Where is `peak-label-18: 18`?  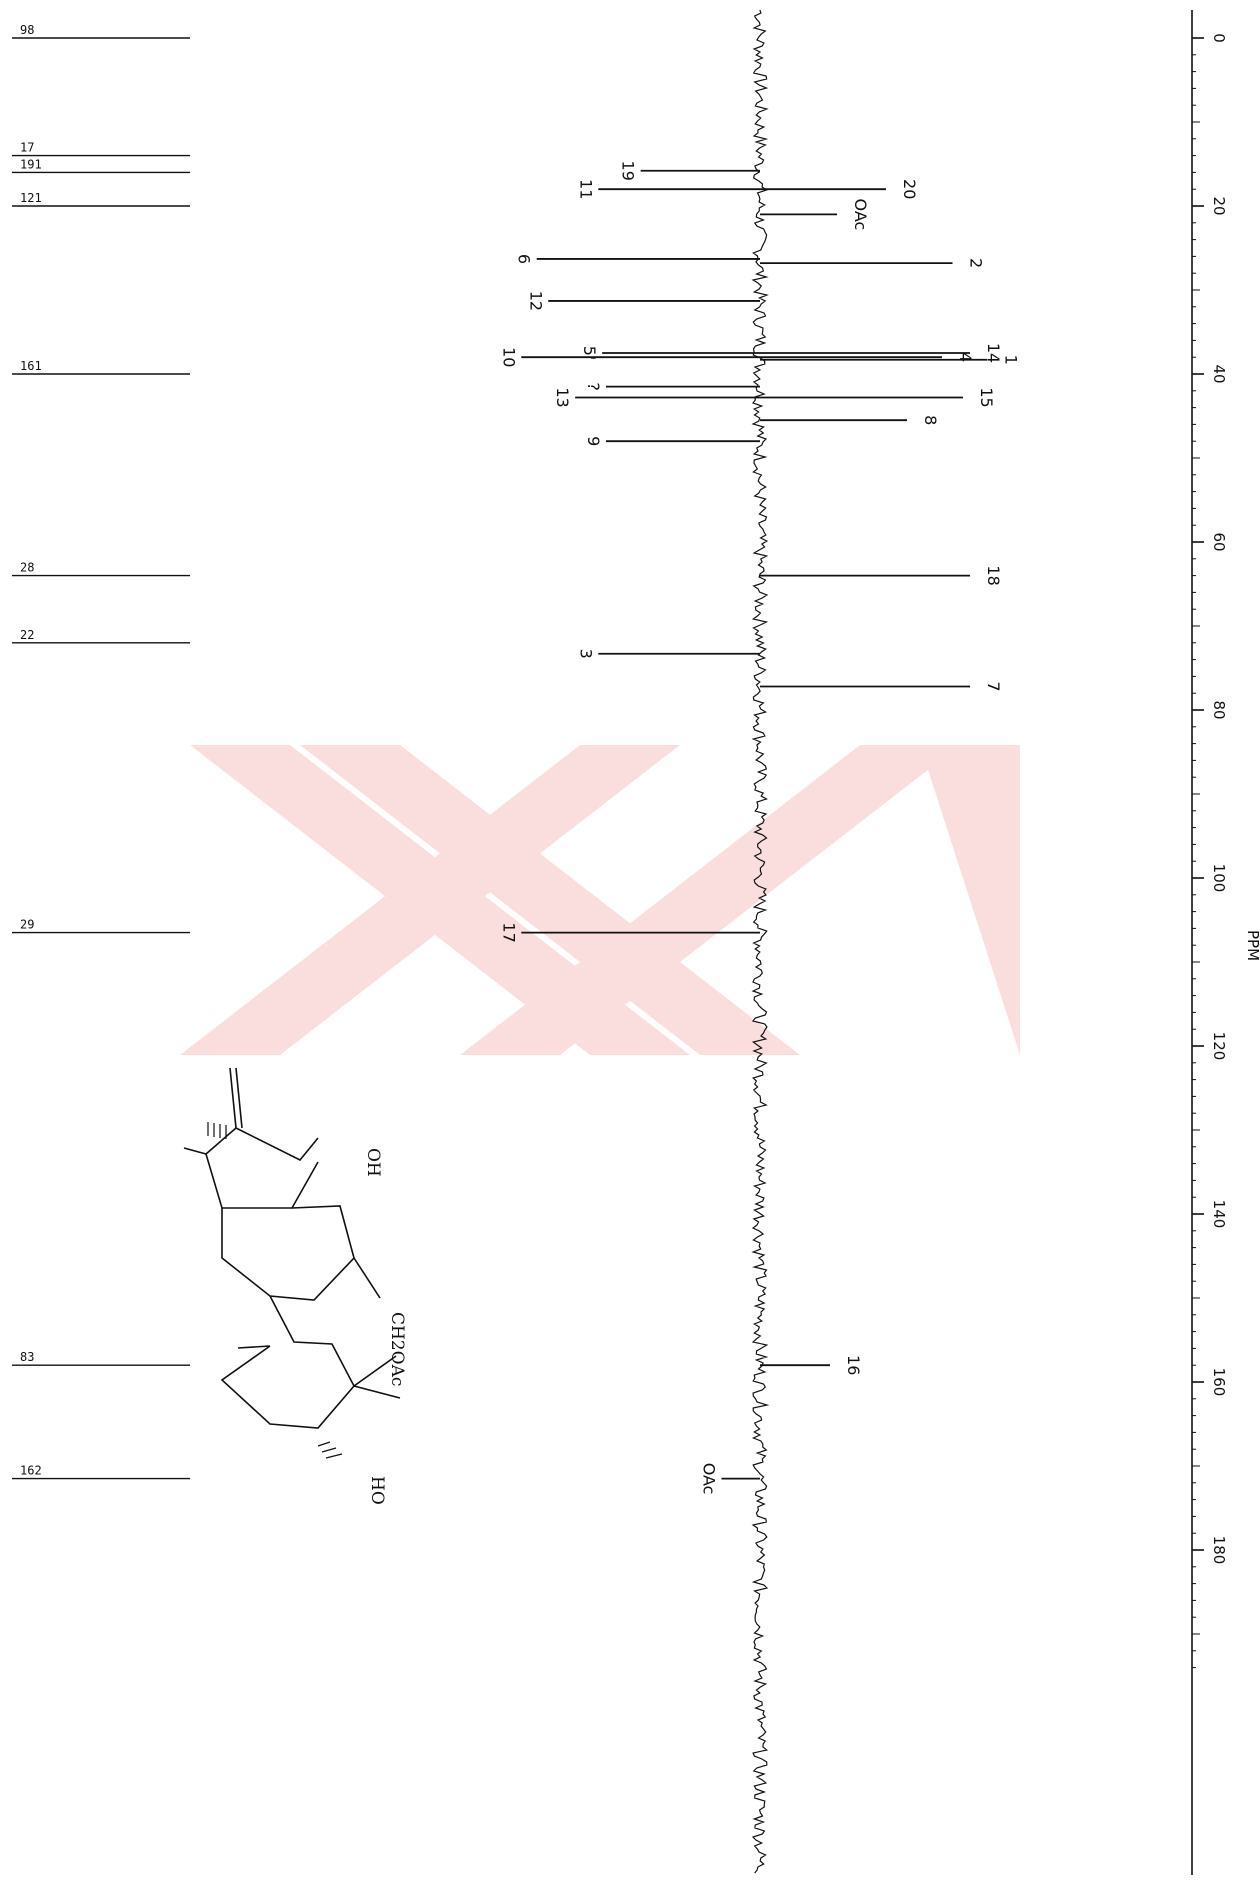 peak-label-18: 18 is located at coordinates (993, 575).